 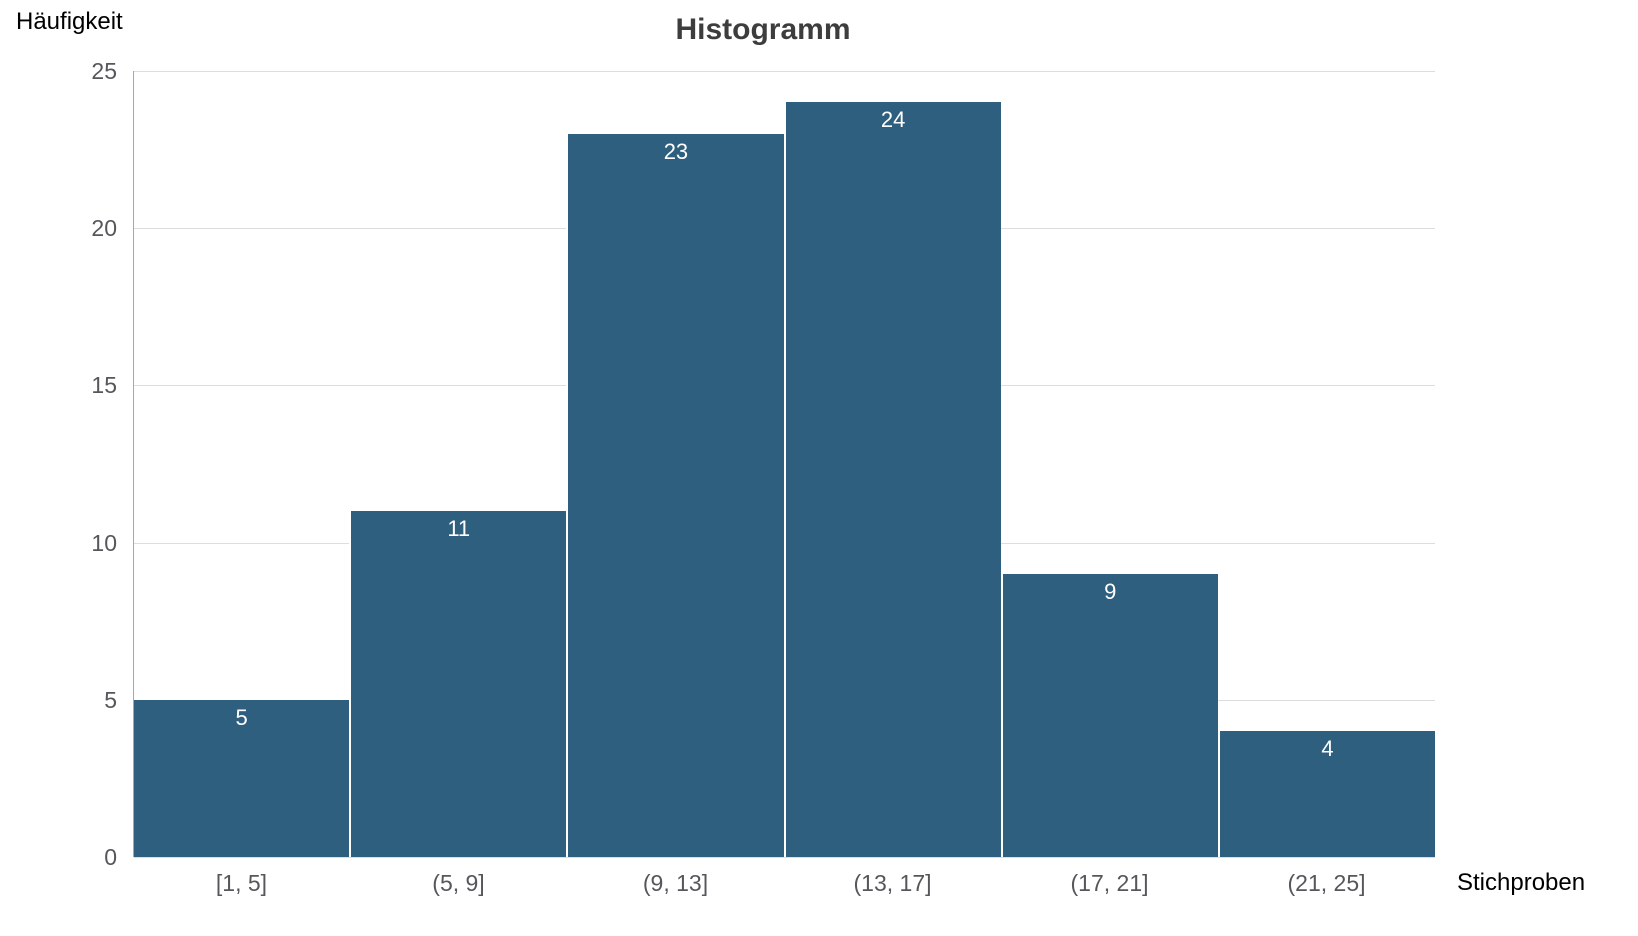 What do you see at coordinates (104, 385) in the screenshot?
I see `y-tick-label-15: 15` at bounding box center [104, 385].